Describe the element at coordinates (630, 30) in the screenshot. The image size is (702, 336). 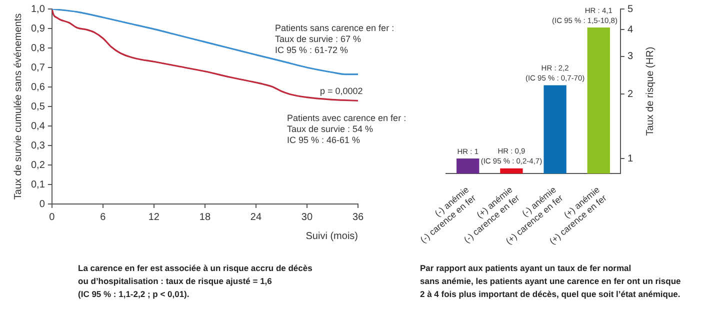
I see `y-tick-label: 4` at that location.